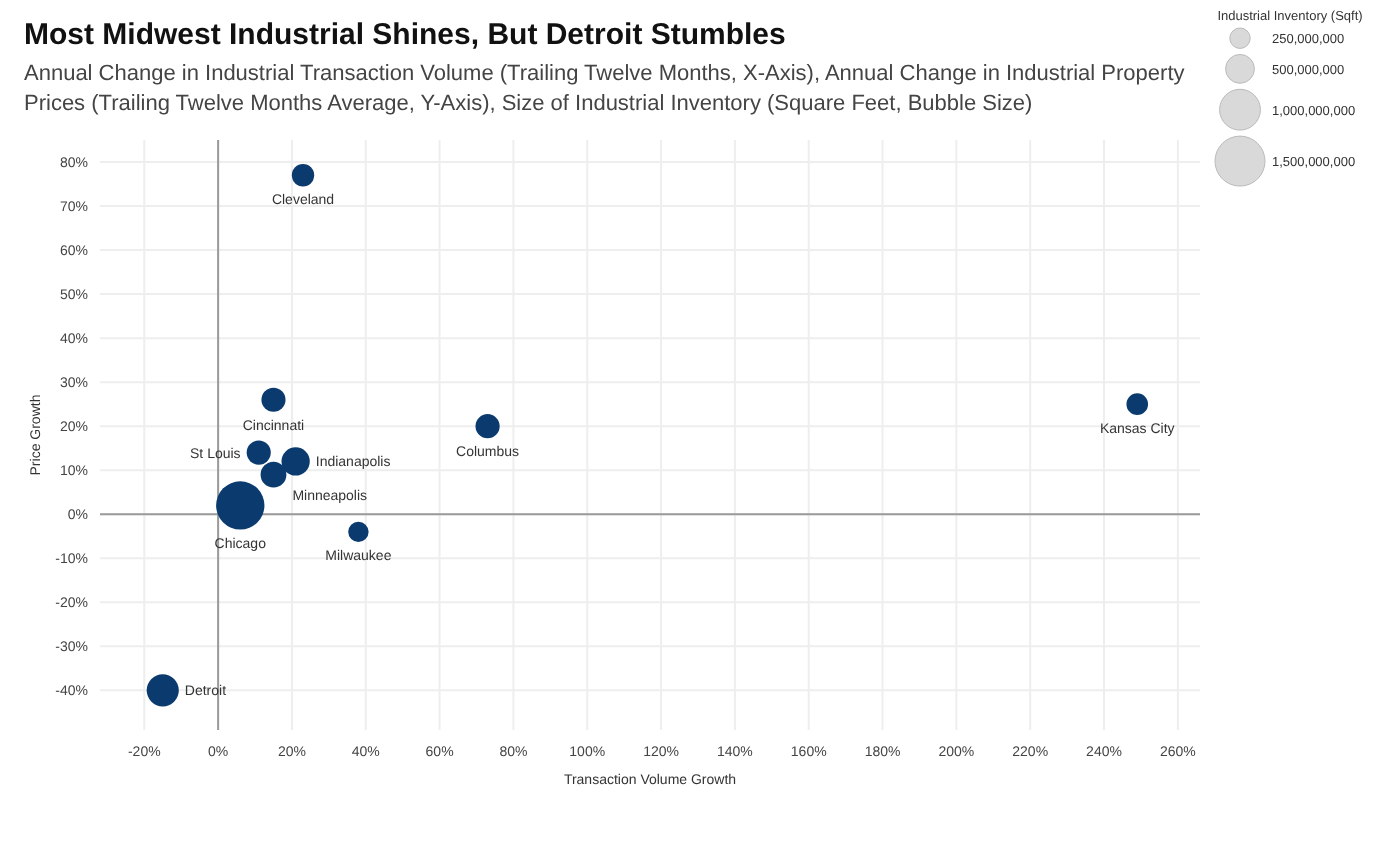 This screenshot has width=1390, height=844. What do you see at coordinates (605, 89) in the screenshot?
I see `chart-subtitle: Annual Change in Industrial Transaction Volume (Trailing Twelve Months, X-Axis), Annual Change in Industrial Property Prices (Trailing Twelve Months Average, Y-Axis), Size of Industrial Inventory (Square Feet, Bubble Size)` at bounding box center [605, 89].